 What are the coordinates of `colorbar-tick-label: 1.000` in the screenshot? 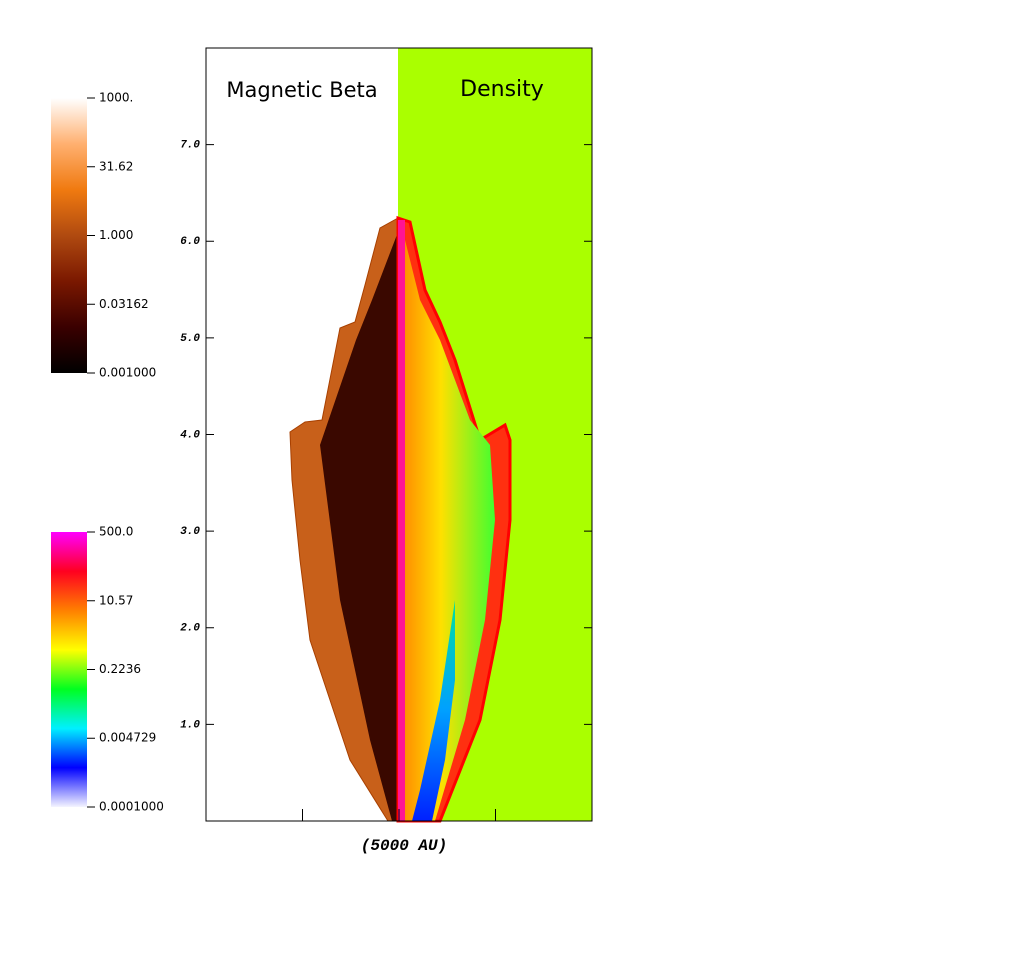 It's located at (116, 235).